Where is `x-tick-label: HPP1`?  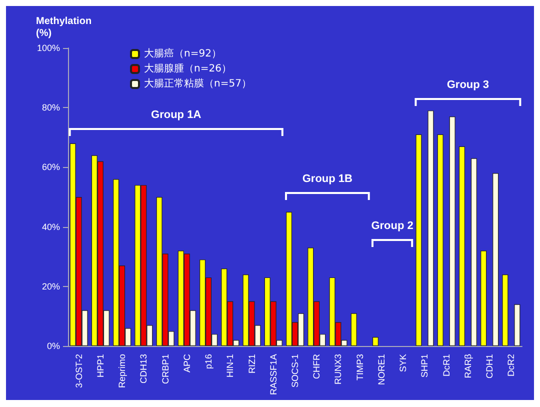 x-tick-label: HPP1 is located at coordinates (100, 366).